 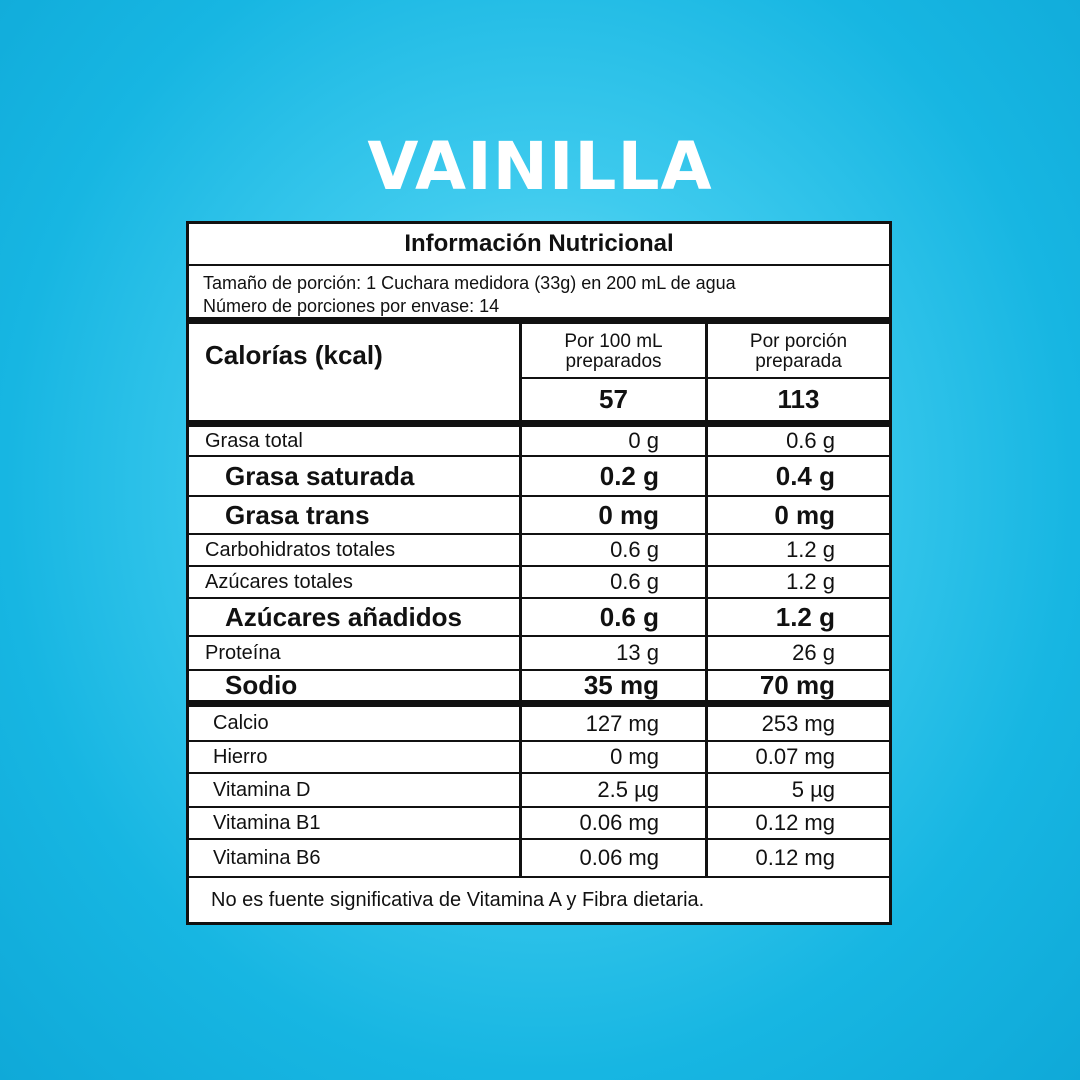 I want to click on calories-col2: 113, so click(x=798, y=399).